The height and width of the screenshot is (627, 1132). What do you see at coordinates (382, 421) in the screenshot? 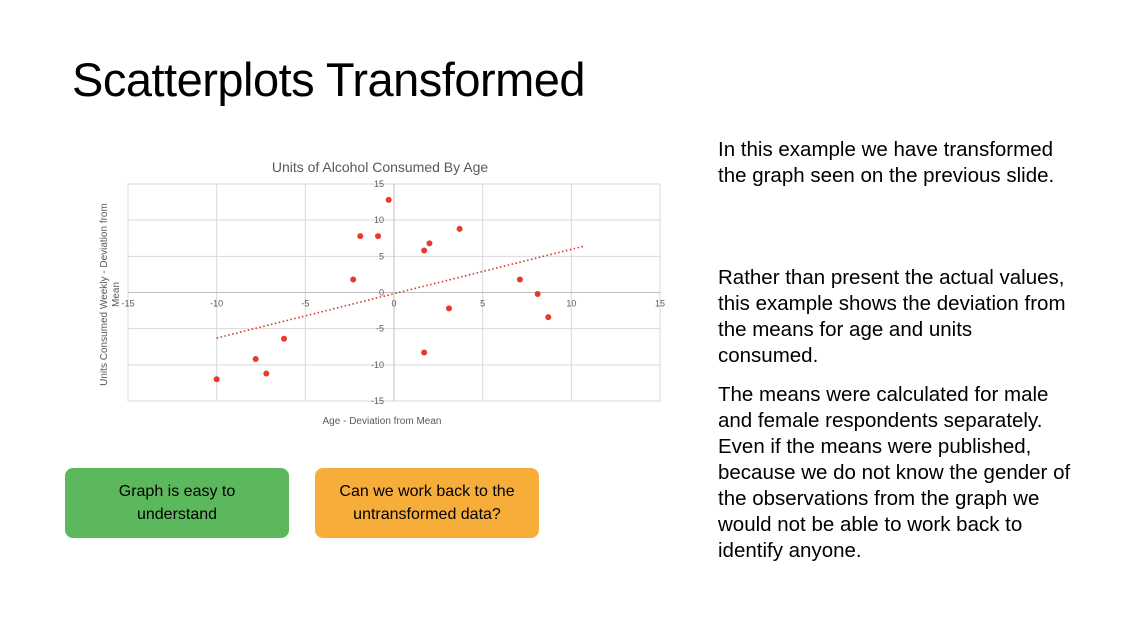
I see `x-axis-label: Age - Deviation from Mean` at bounding box center [382, 421].